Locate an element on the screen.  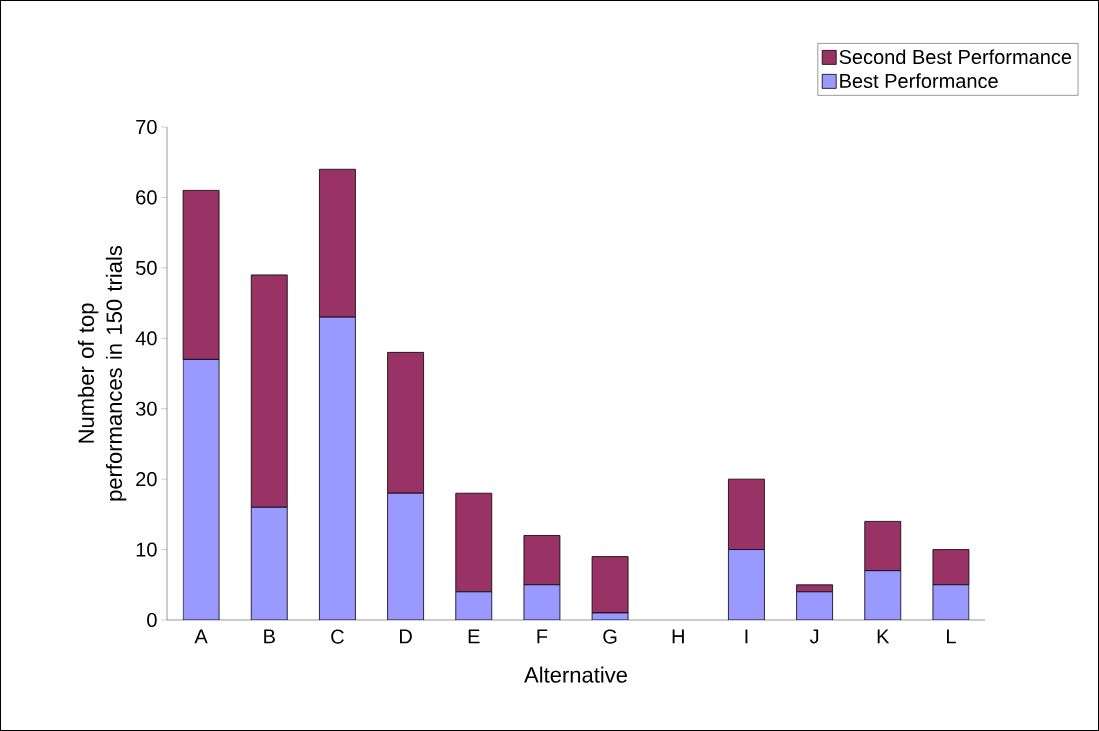
x-tick-label: B is located at coordinates (269, 636).